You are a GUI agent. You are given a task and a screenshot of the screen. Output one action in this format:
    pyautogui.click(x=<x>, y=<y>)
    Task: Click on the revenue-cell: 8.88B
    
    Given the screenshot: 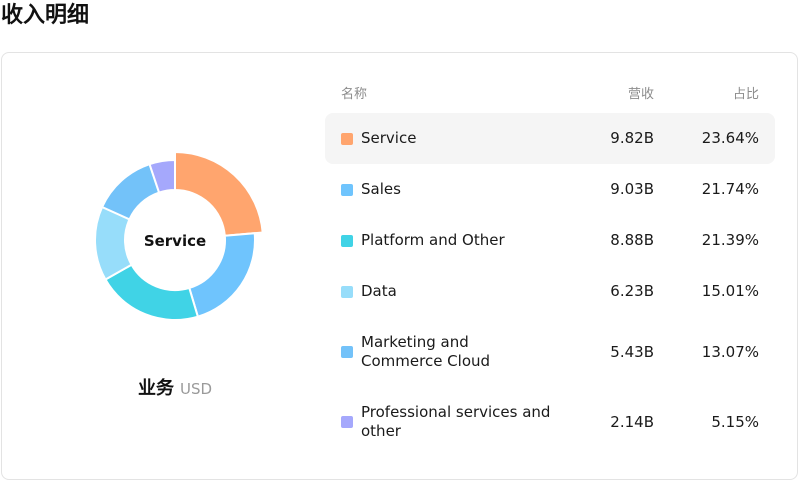 What is the action you would take?
    pyautogui.click(x=632, y=240)
    